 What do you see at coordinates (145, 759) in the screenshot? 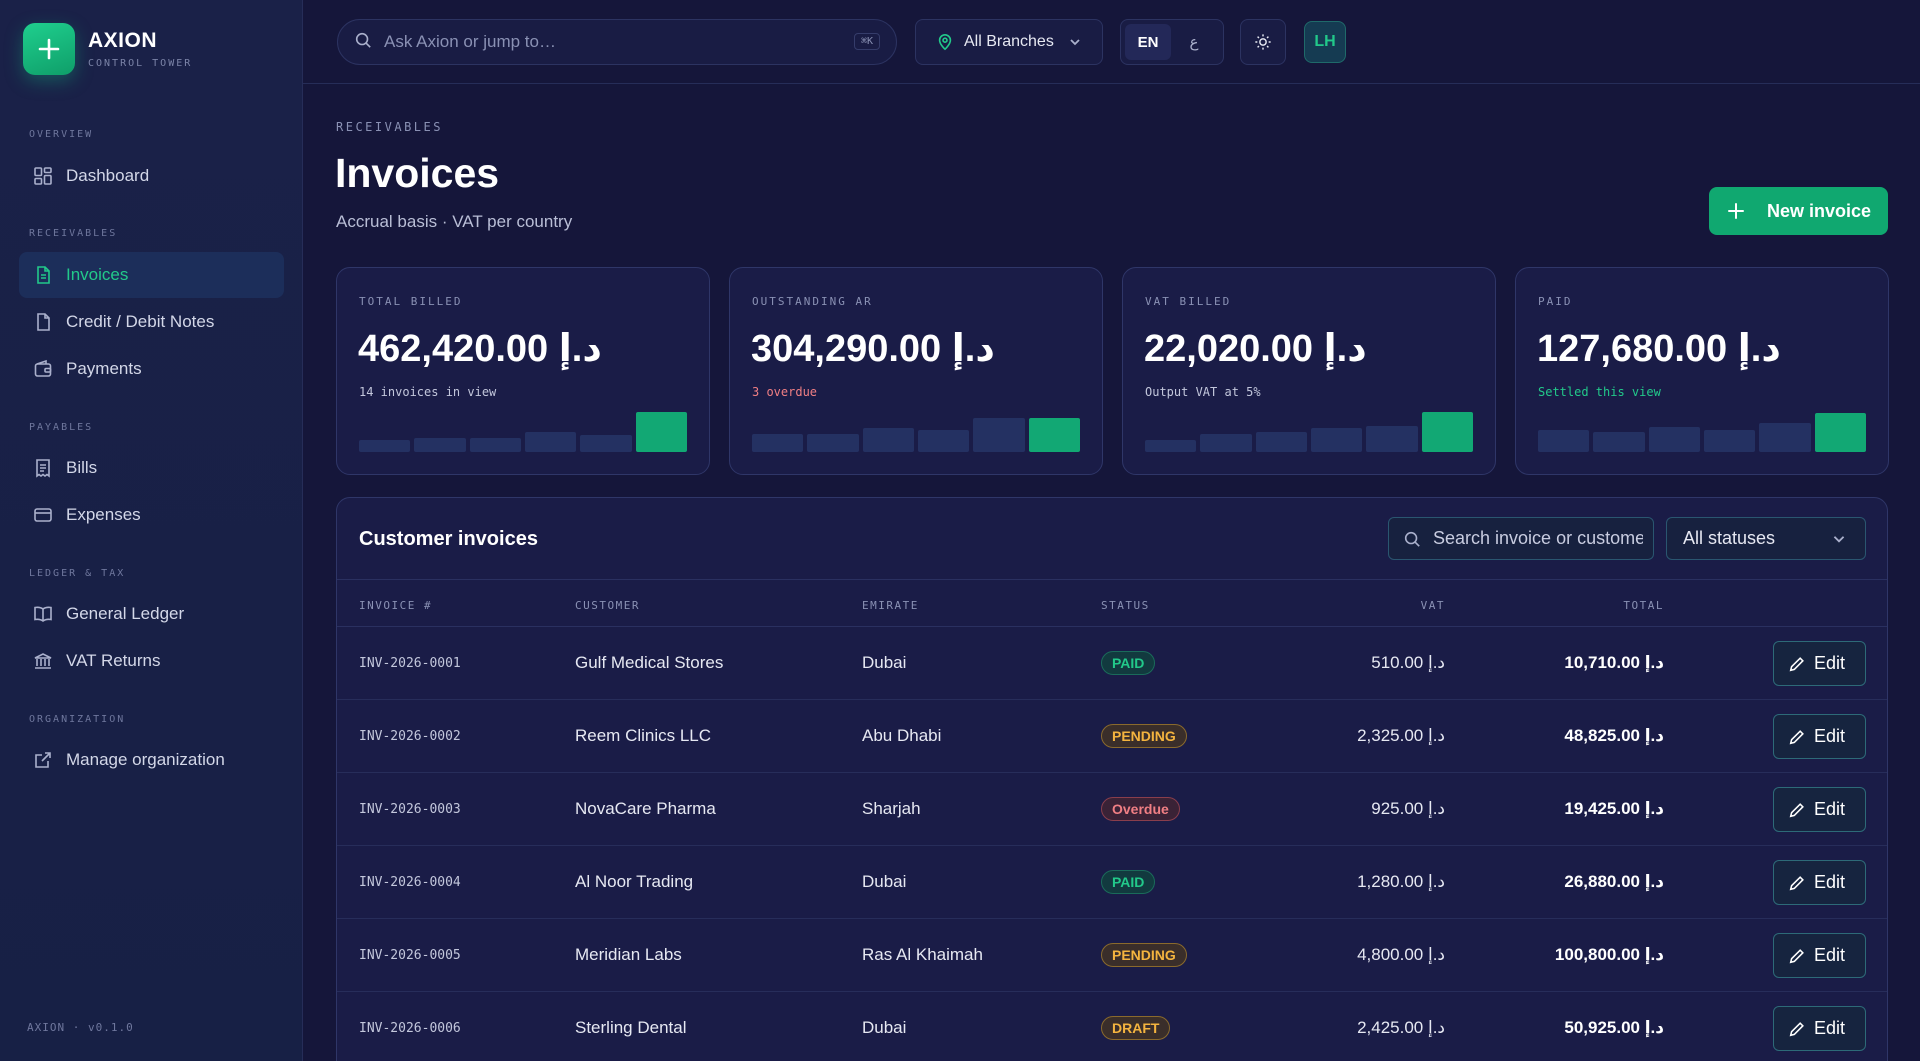
I see `sidebar-item-label: Manage organization` at bounding box center [145, 759].